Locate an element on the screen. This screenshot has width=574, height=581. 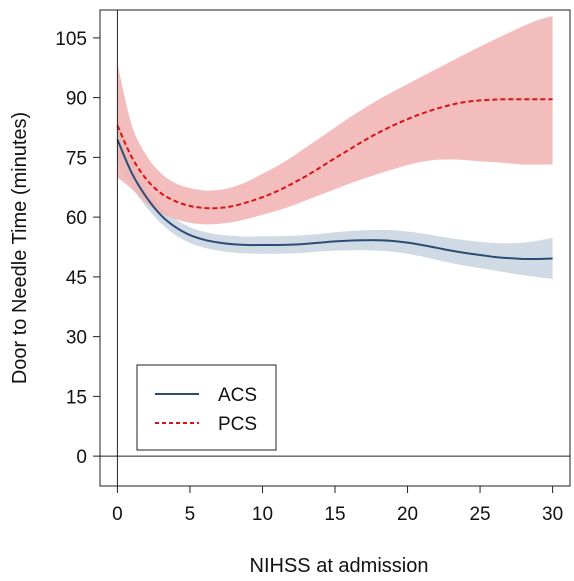
y-tick-label: 0 is located at coordinates (81, 457).